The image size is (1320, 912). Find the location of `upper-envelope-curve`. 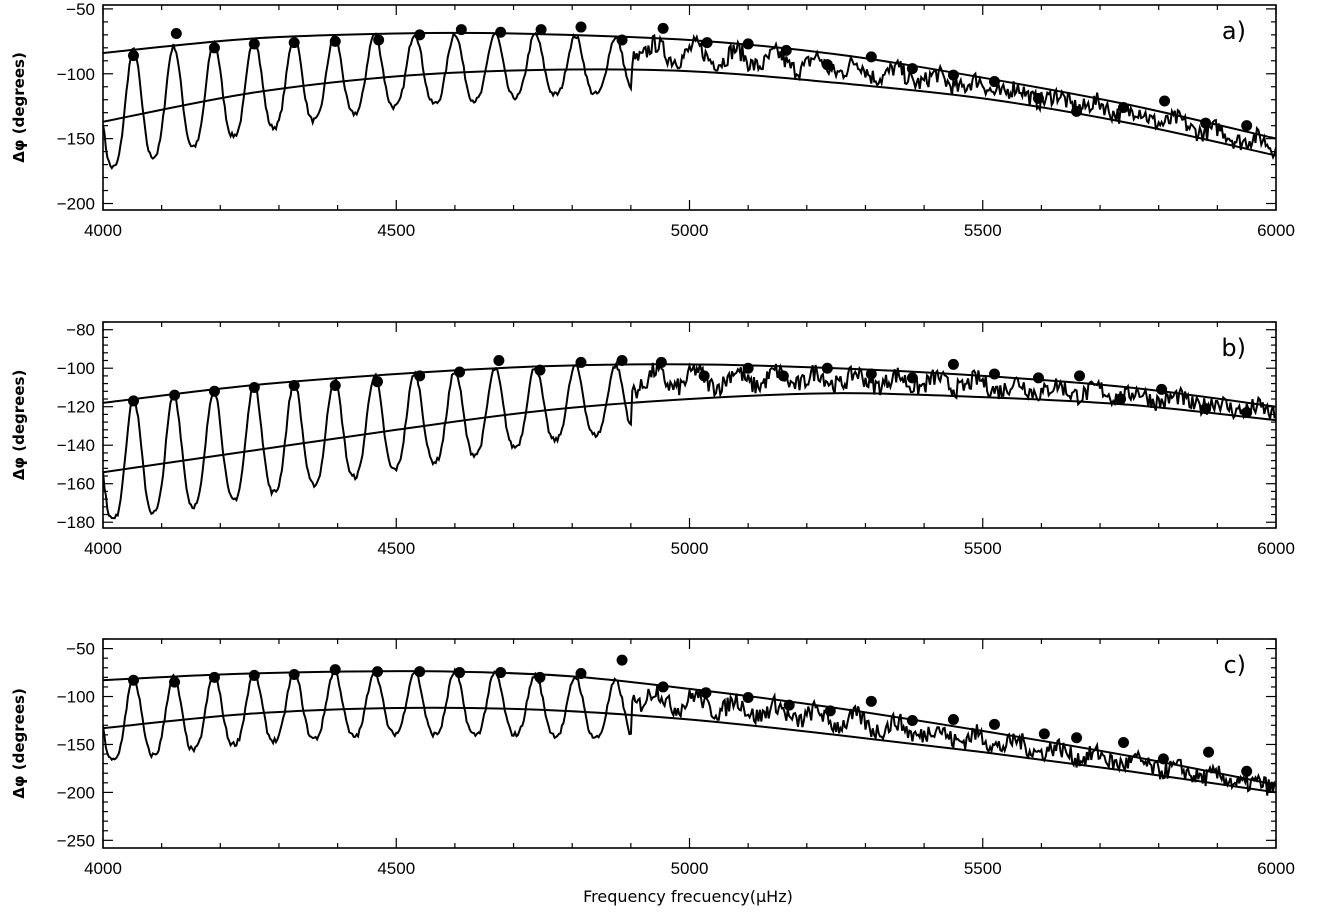

upper-envelope-curve is located at coordinates (689, 85).